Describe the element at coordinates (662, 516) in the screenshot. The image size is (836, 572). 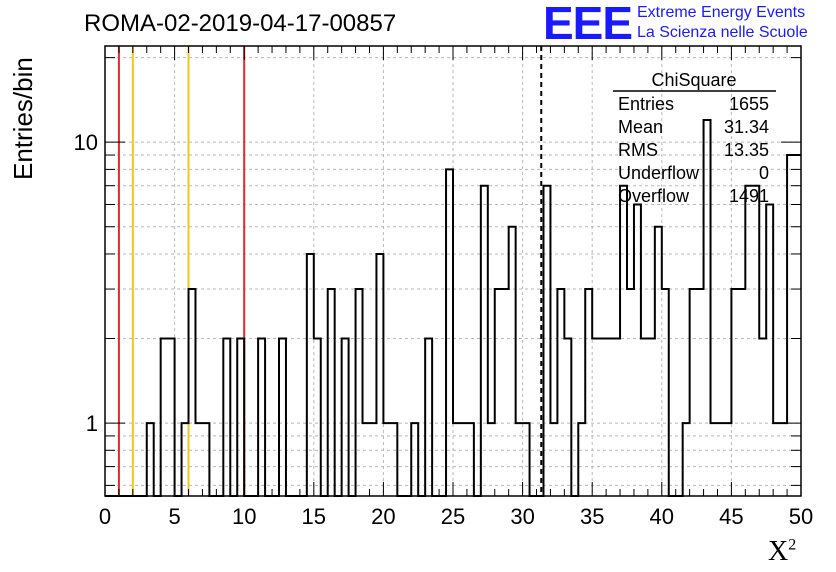
I see `x-tick-label: 40` at that location.